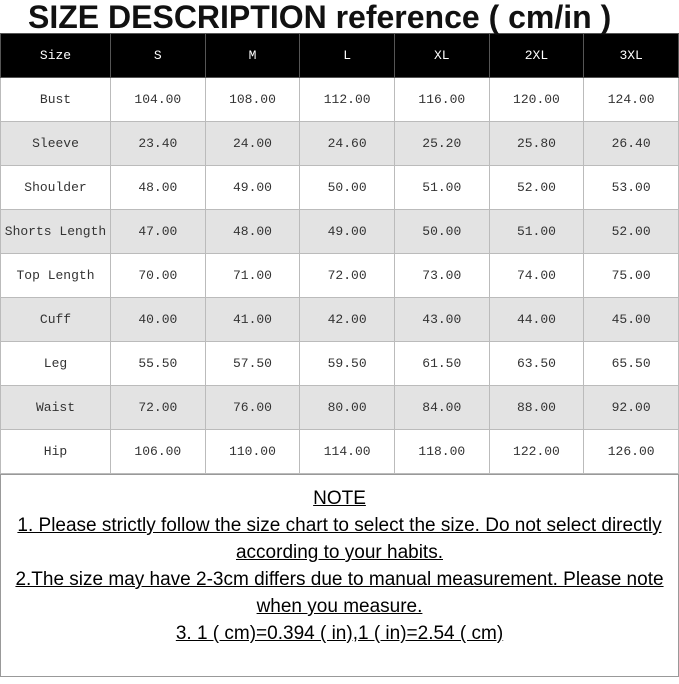 The image size is (679, 684). Describe the element at coordinates (631, 275) in the screenshot. I see `value-cell: 75.00` at that location.